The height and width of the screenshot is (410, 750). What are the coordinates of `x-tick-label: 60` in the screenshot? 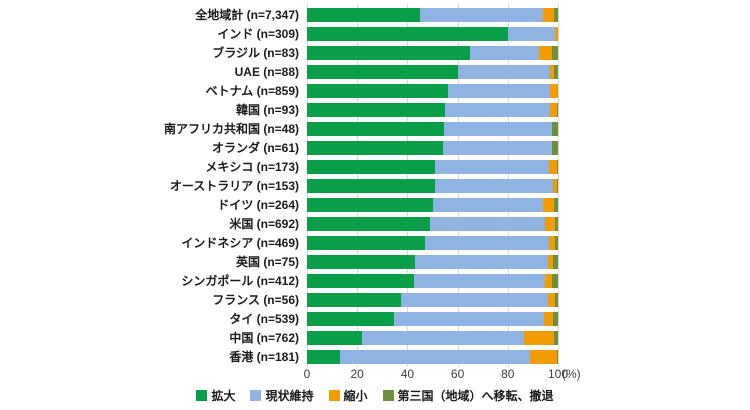 It's located at (457, 374).